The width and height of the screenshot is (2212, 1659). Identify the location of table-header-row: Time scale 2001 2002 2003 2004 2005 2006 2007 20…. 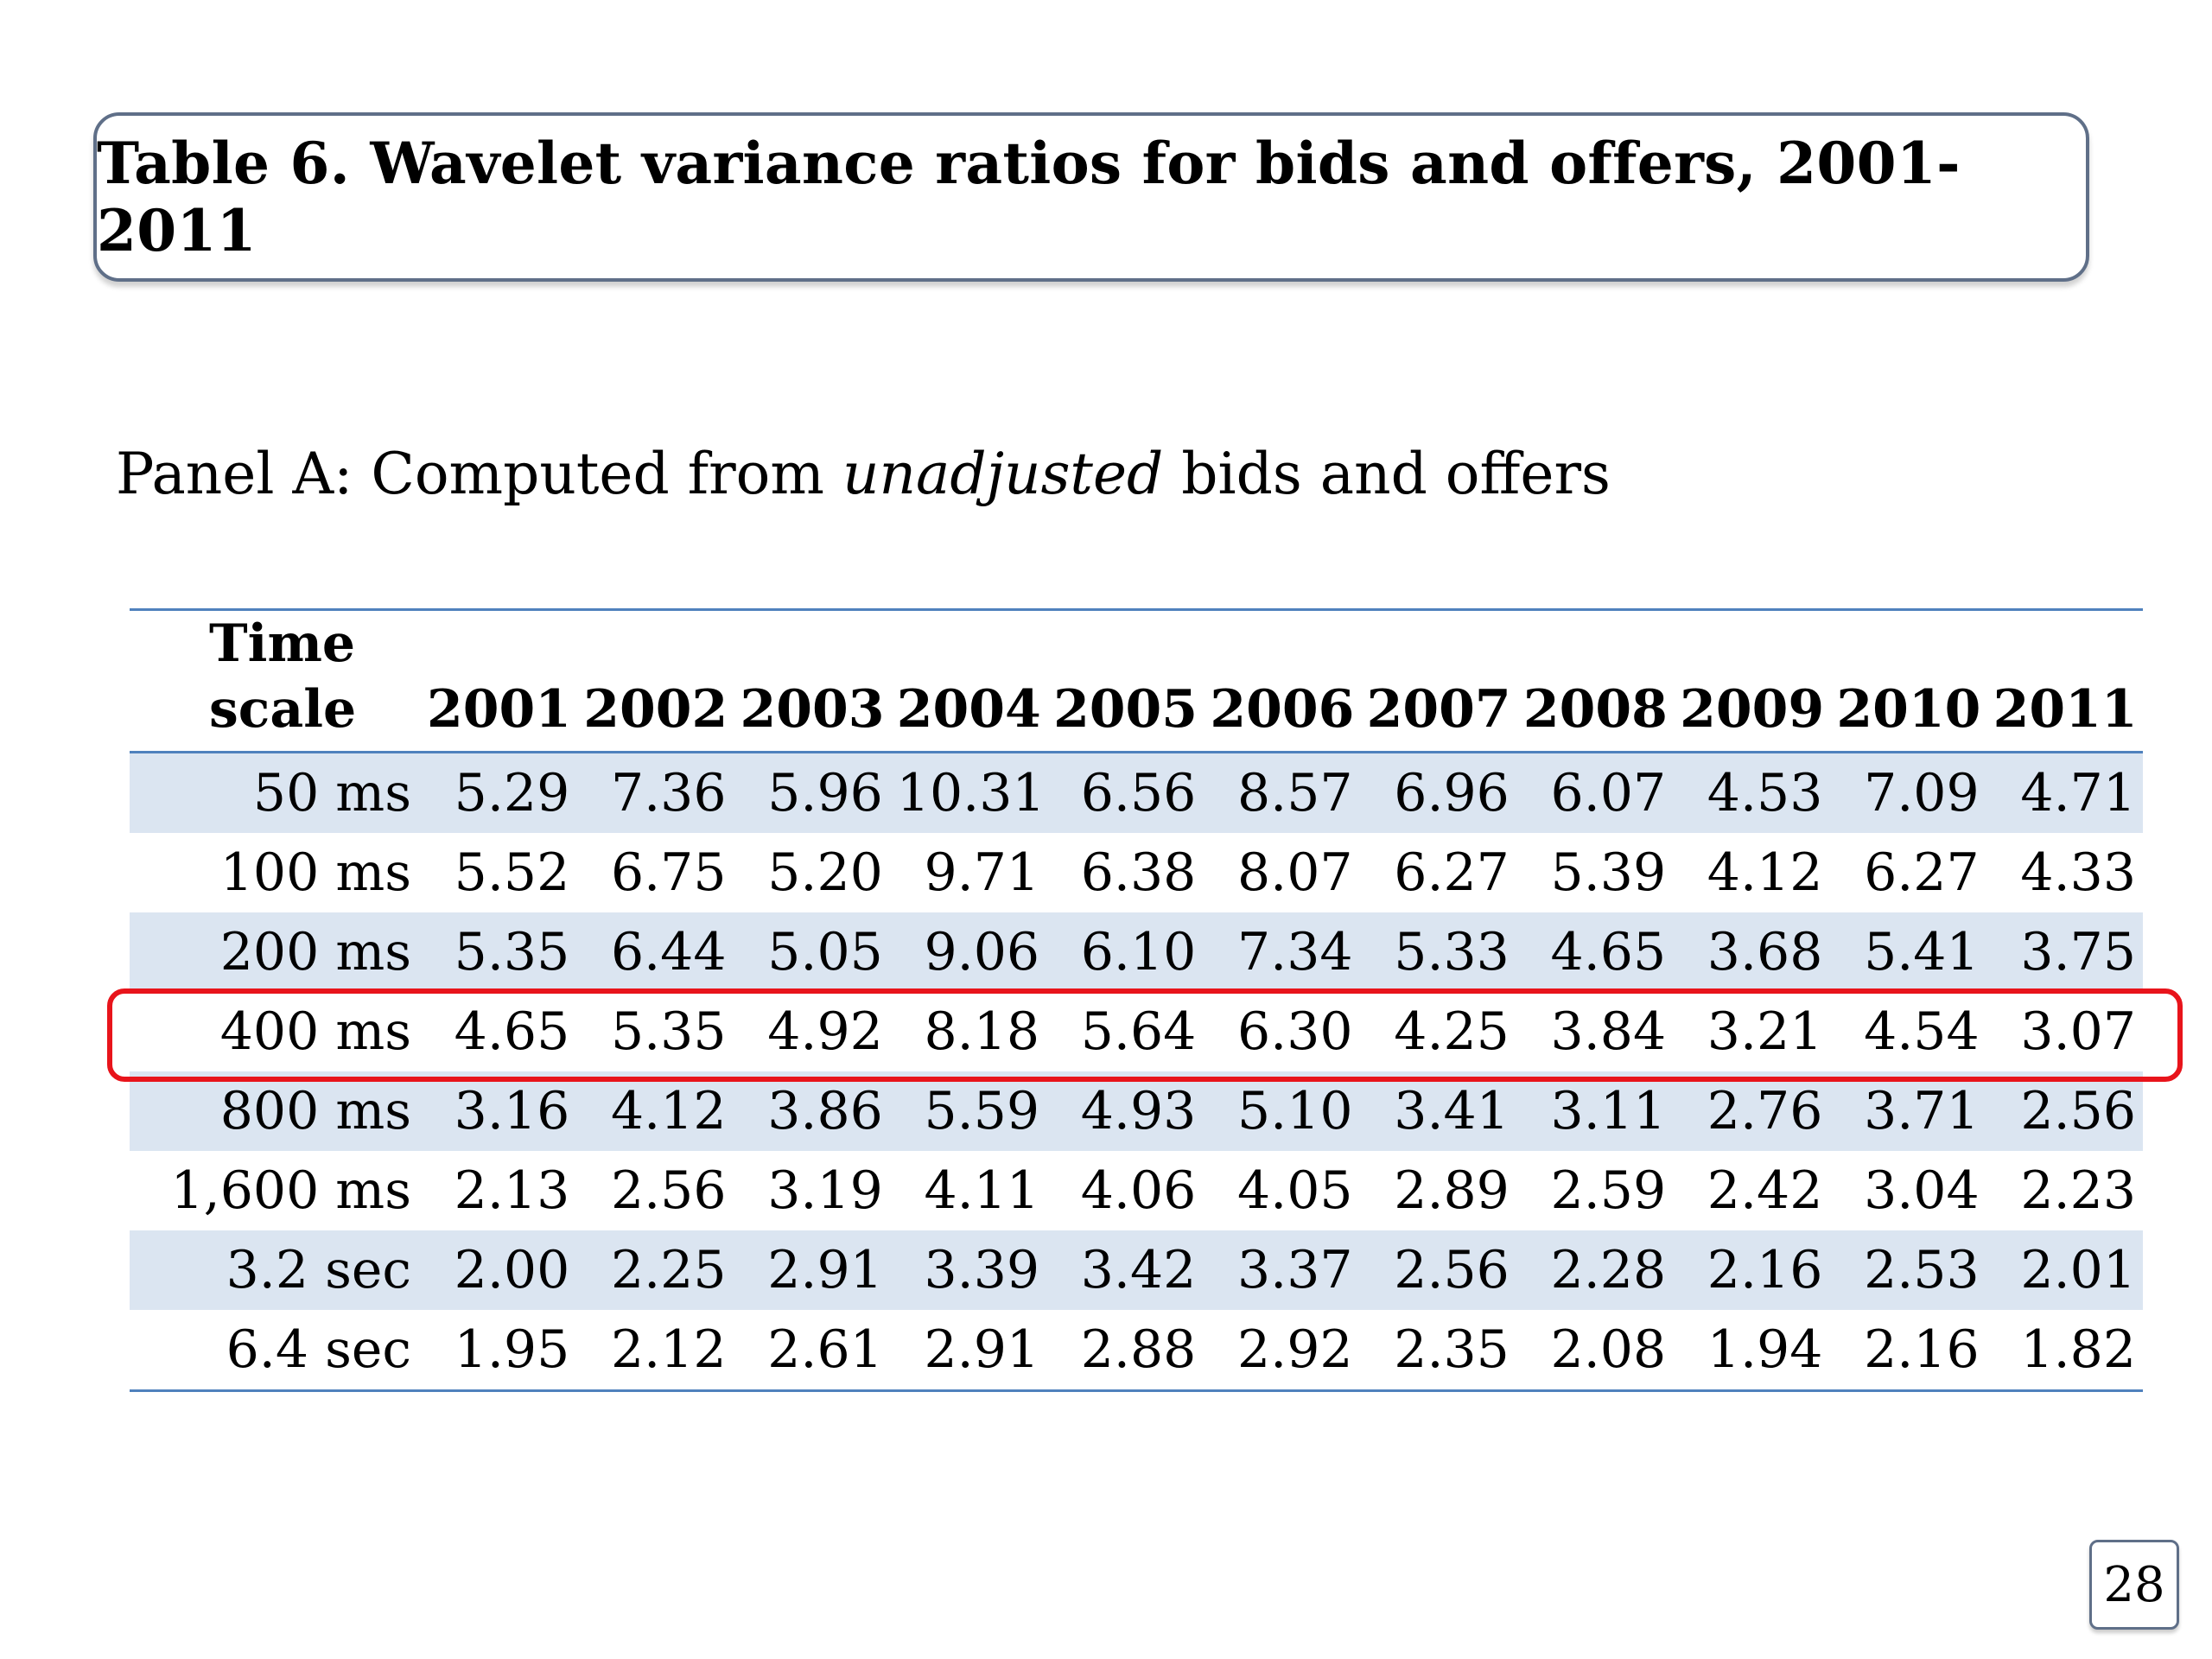
(1136, 681).